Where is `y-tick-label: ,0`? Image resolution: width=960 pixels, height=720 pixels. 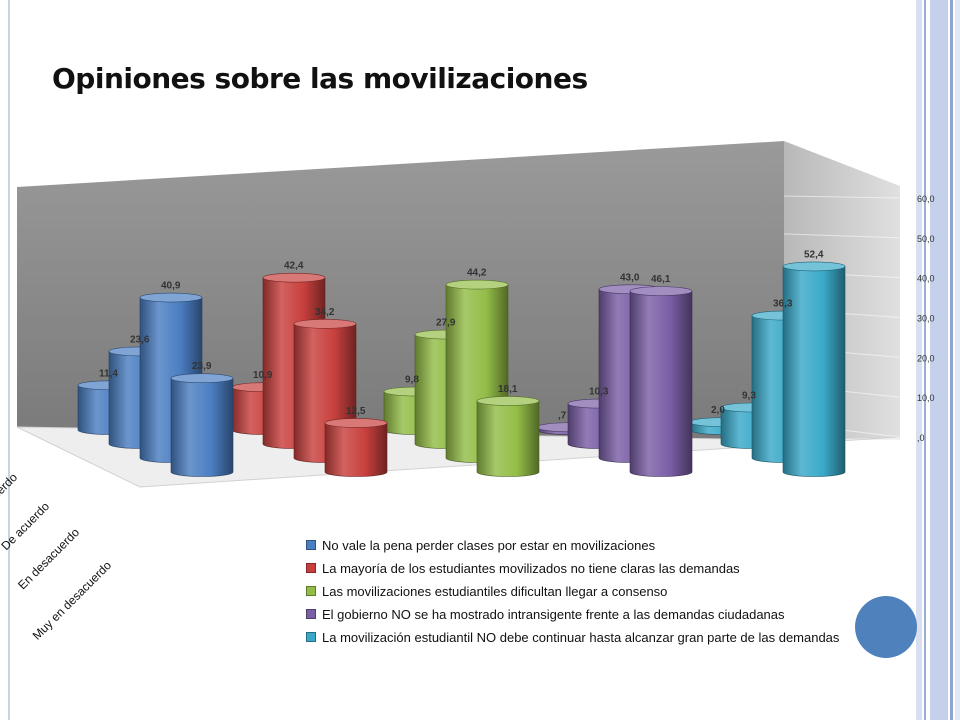
y-tick-label: ,0 is located at coordinates (921, 438).